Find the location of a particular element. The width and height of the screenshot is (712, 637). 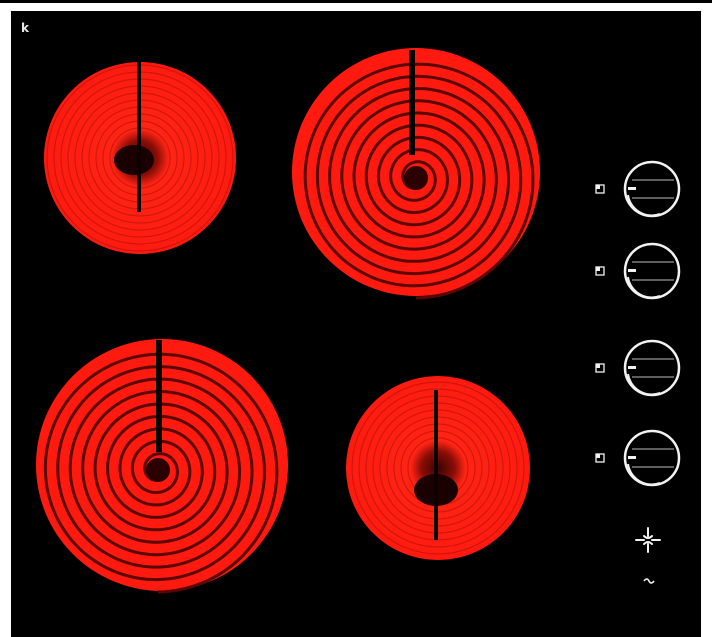

residual-heat-icon is located at coordinates (648, 540).